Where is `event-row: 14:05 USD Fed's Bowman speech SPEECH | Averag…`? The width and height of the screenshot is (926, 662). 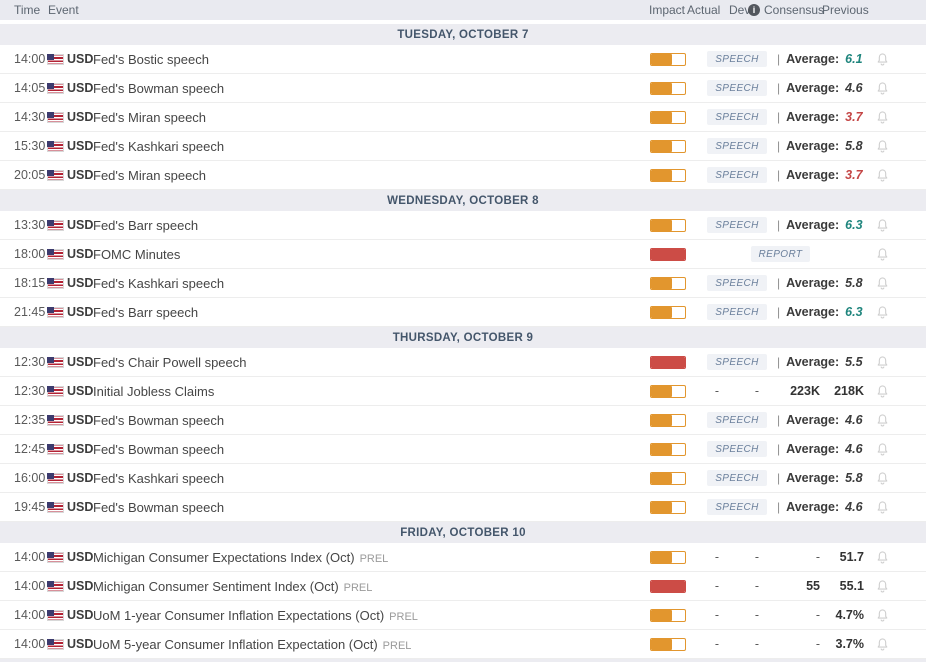 event-row: 14:05 USD Fed's Bowman speech SPEECH | Averag… is located at coordinates (463, 88).